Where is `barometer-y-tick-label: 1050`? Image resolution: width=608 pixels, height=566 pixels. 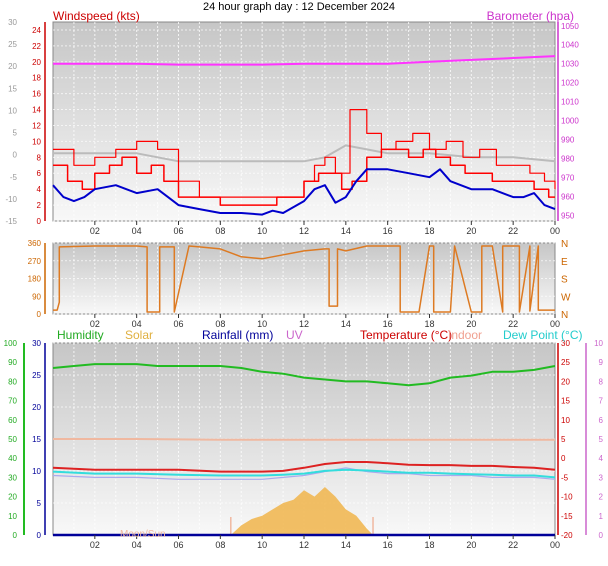
barometer-y-tick-label: 1050 is located at coordinates (570, 26).